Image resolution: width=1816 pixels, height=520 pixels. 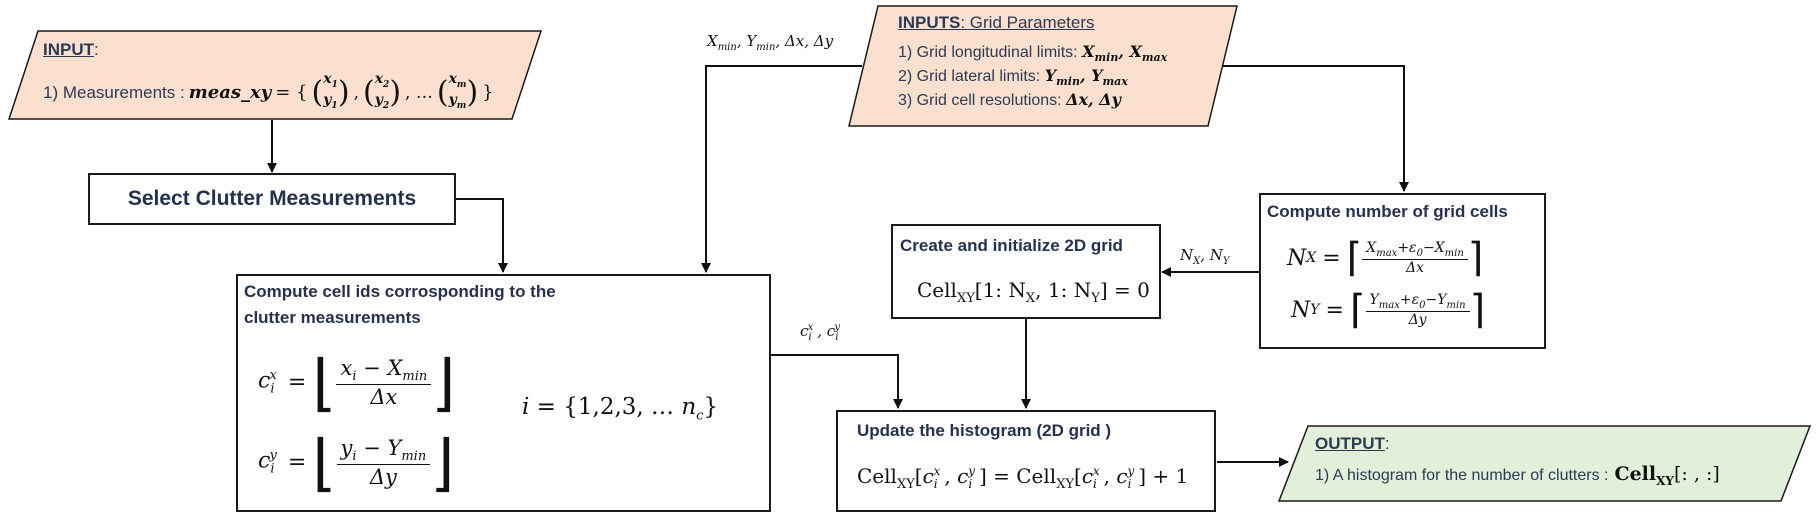 I want to click on edge-label-grid-params: Xmin, Ymin, Δx, Δy, so click(x=770, y=42).